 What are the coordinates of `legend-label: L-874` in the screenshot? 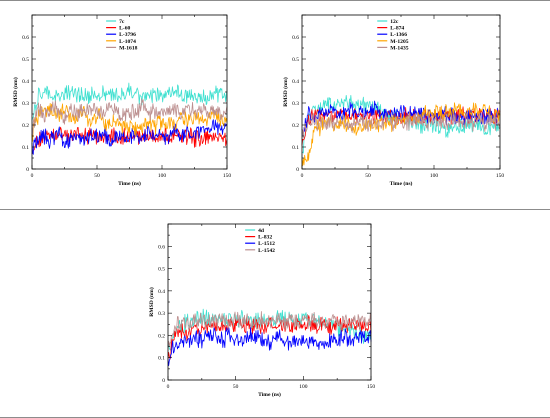 It's located at (397, 29).